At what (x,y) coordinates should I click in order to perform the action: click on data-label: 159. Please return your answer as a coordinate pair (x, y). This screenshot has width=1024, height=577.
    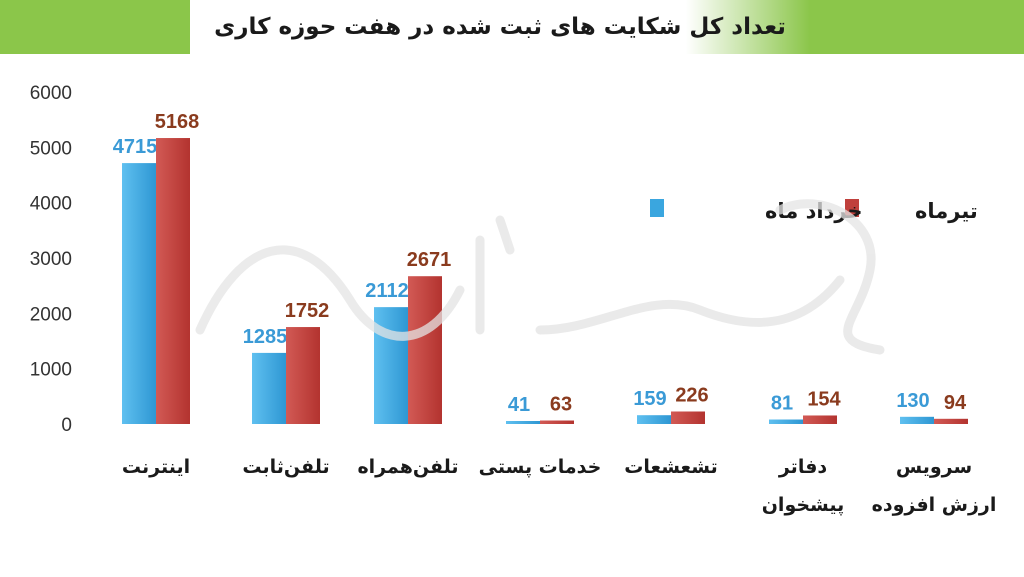
    Looking at the image, I should click on (649, 399).